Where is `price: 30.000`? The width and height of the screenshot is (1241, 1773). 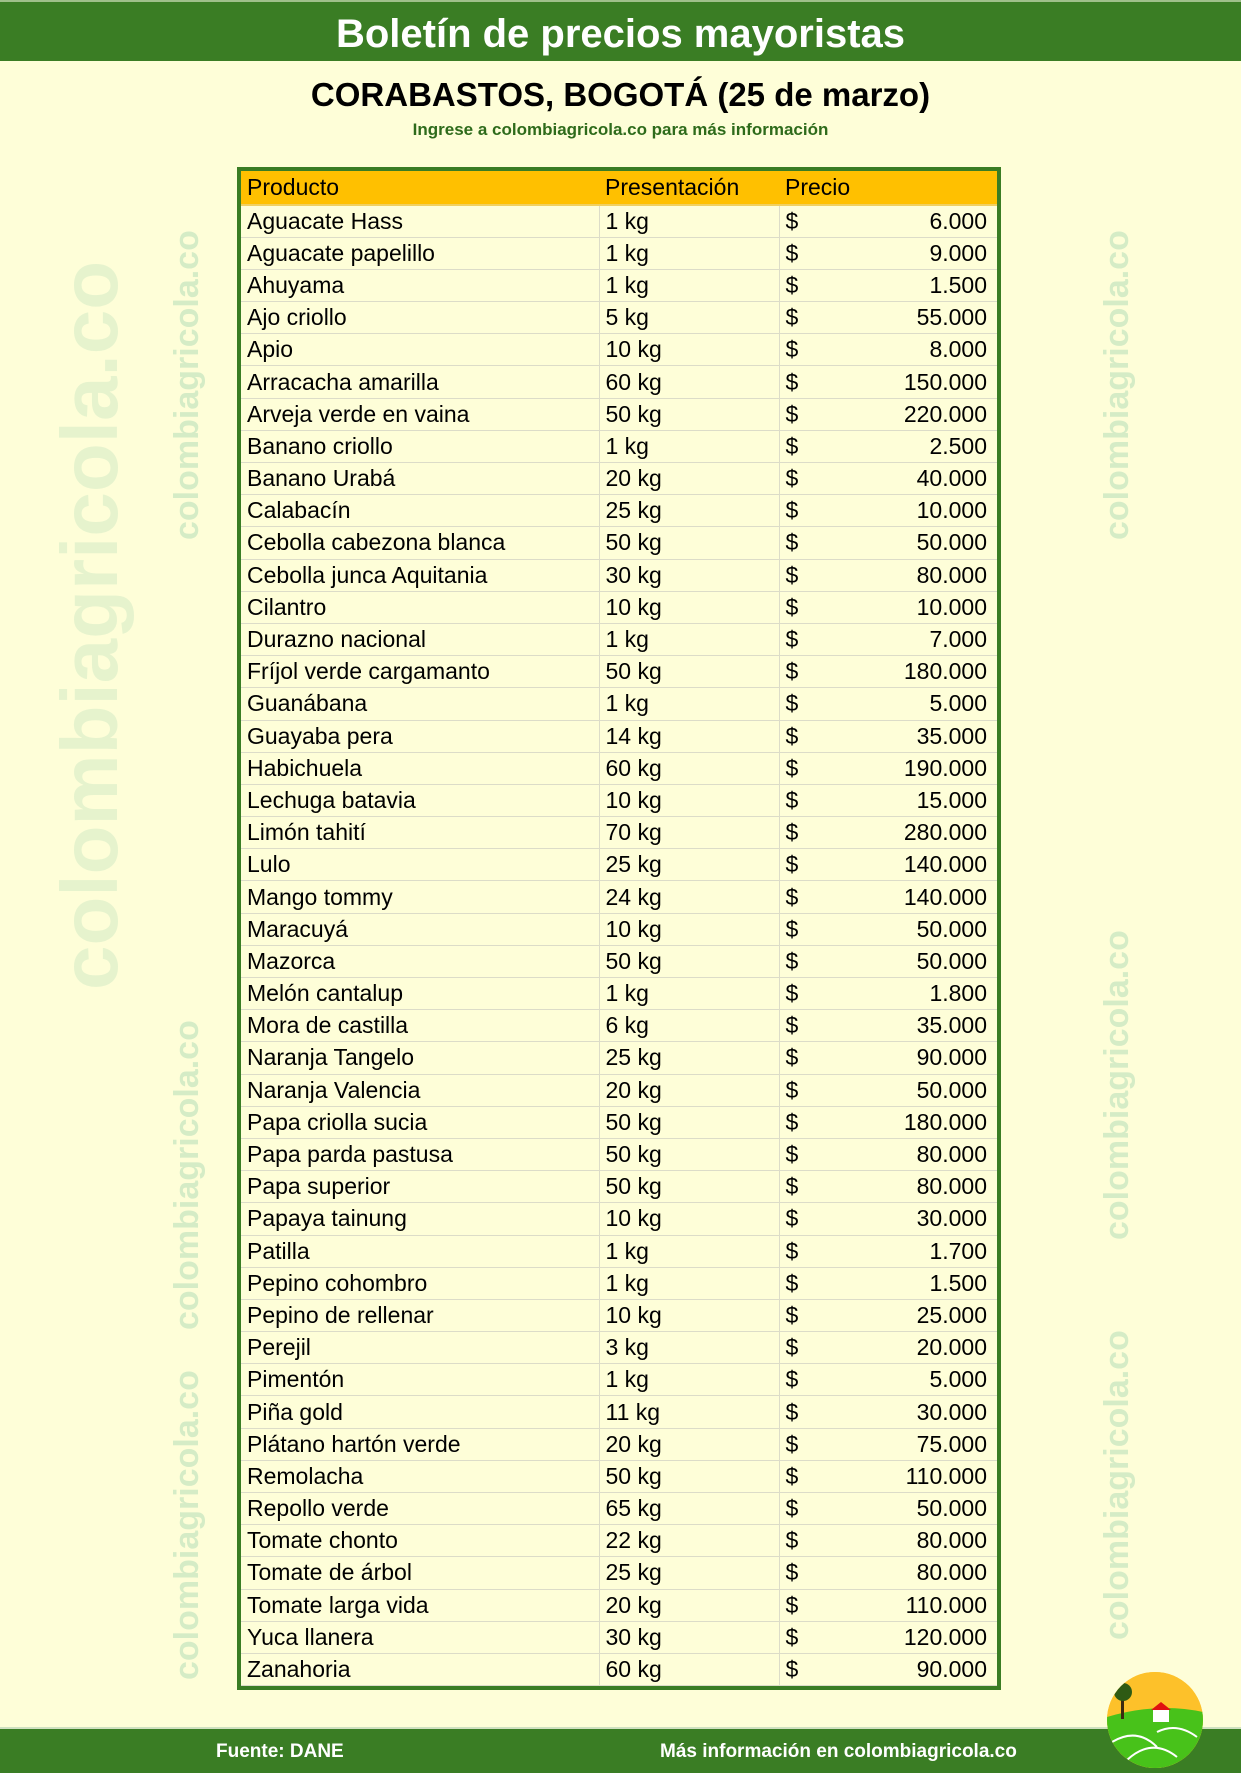 price: 30.000 is located at coordinates (918, 1219).